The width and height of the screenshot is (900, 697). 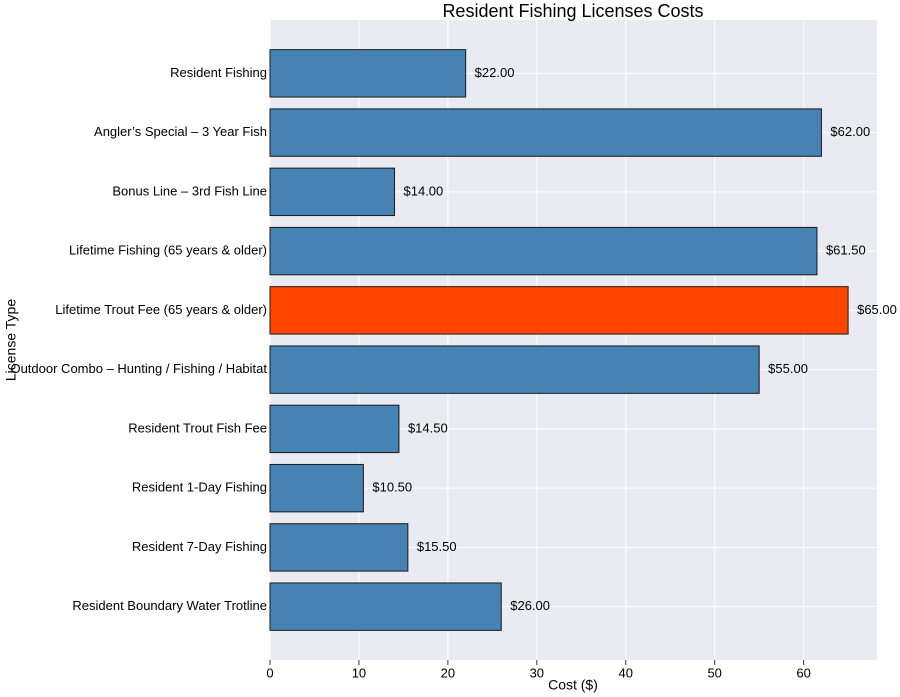 What do you see at coordinates (169, 605) in the screenshot?
I see `y-tick-label: Resident Boundary Water Trotline` at bounding box center [169, 605].